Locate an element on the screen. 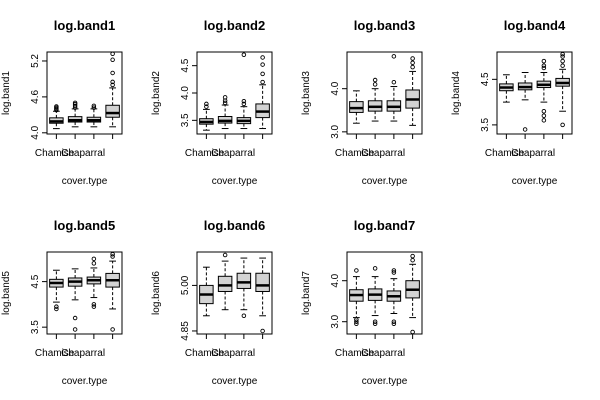 The height and width of the screenshot is (400, 600). panel-2-xlabel: cover.type is located at coordinates (235, 181).